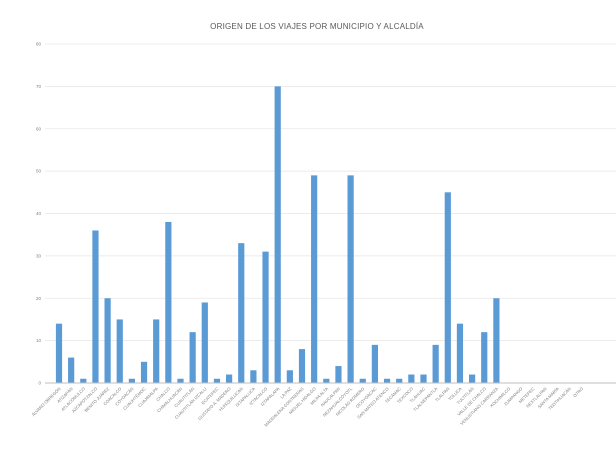 This screenshot has width=616, height=461. Describe the element at coordinates (39, 298) in the screenshot. I see `y-tick-label: 20` at that location.